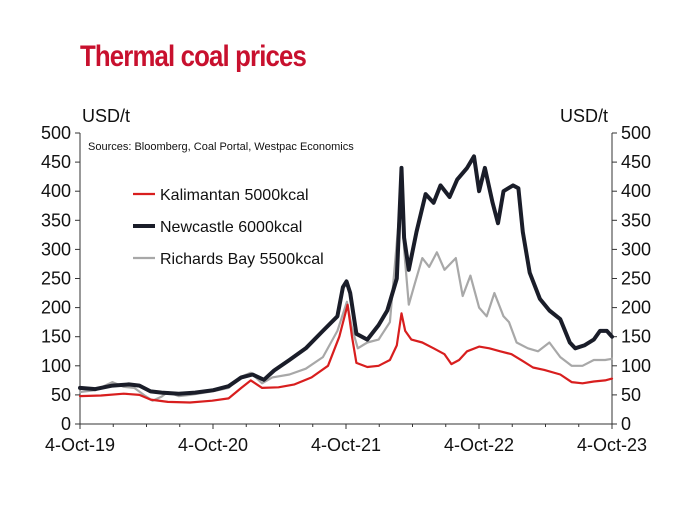  What do you see at coordinates (193, 56) in the screenshot?
I see `chart-title: Thermal coal prices` at bounding box center [193, 56].